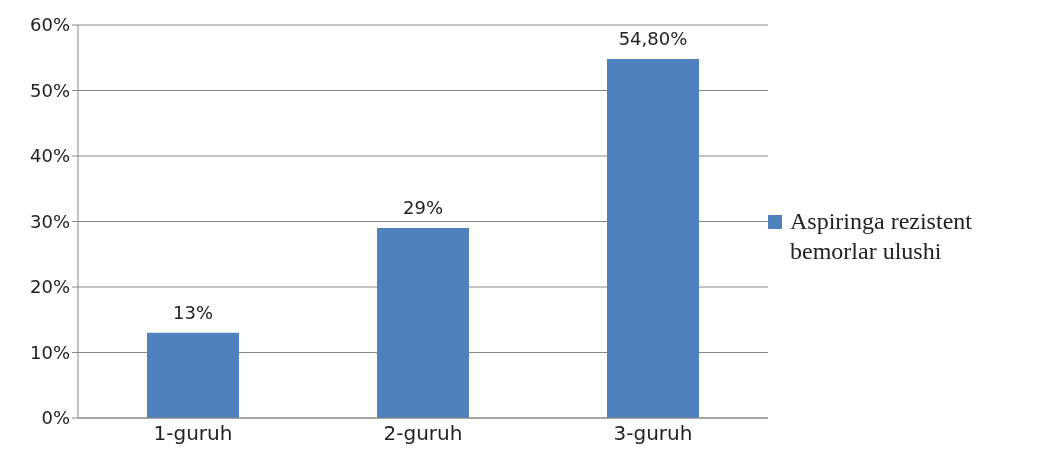 This screenshot has width=1038, height=466. What do you see at coordinates (881, 236) in the screenshot?
I see `legend-label: Aspiringa rezistent bemorlar ulushi` at bounding box center [881, 236].